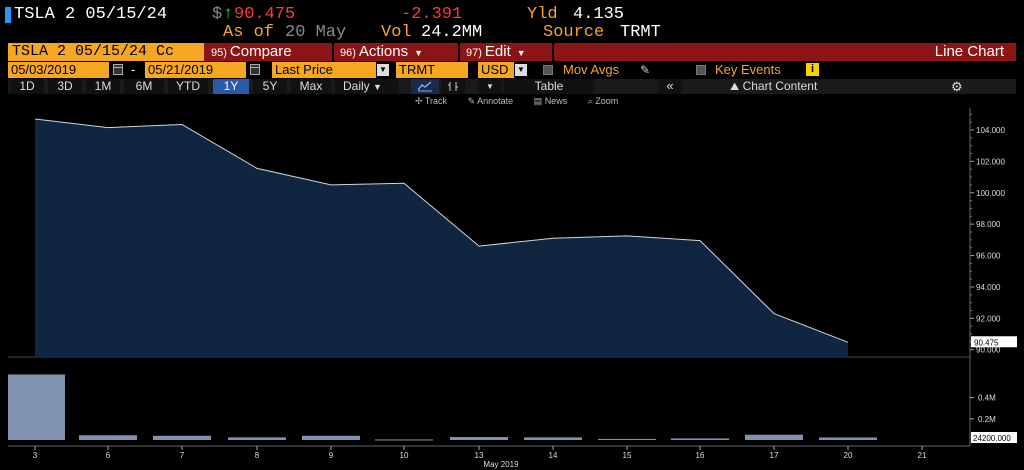 The width and height of the screenshot is (1024, 470). Describe the element at coordinates (103, 86) in the screenshot. I see `period-1m: 1M` at that location.